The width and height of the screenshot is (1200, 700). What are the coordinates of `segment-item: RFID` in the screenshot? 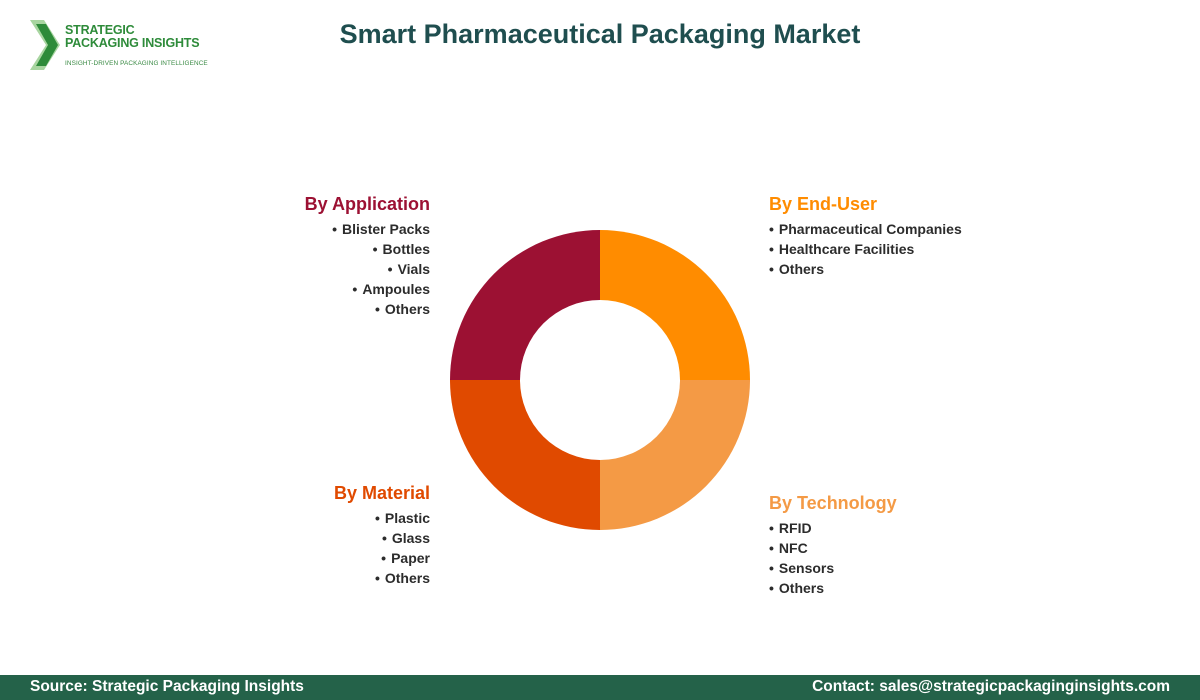 It's located at (833, 528).